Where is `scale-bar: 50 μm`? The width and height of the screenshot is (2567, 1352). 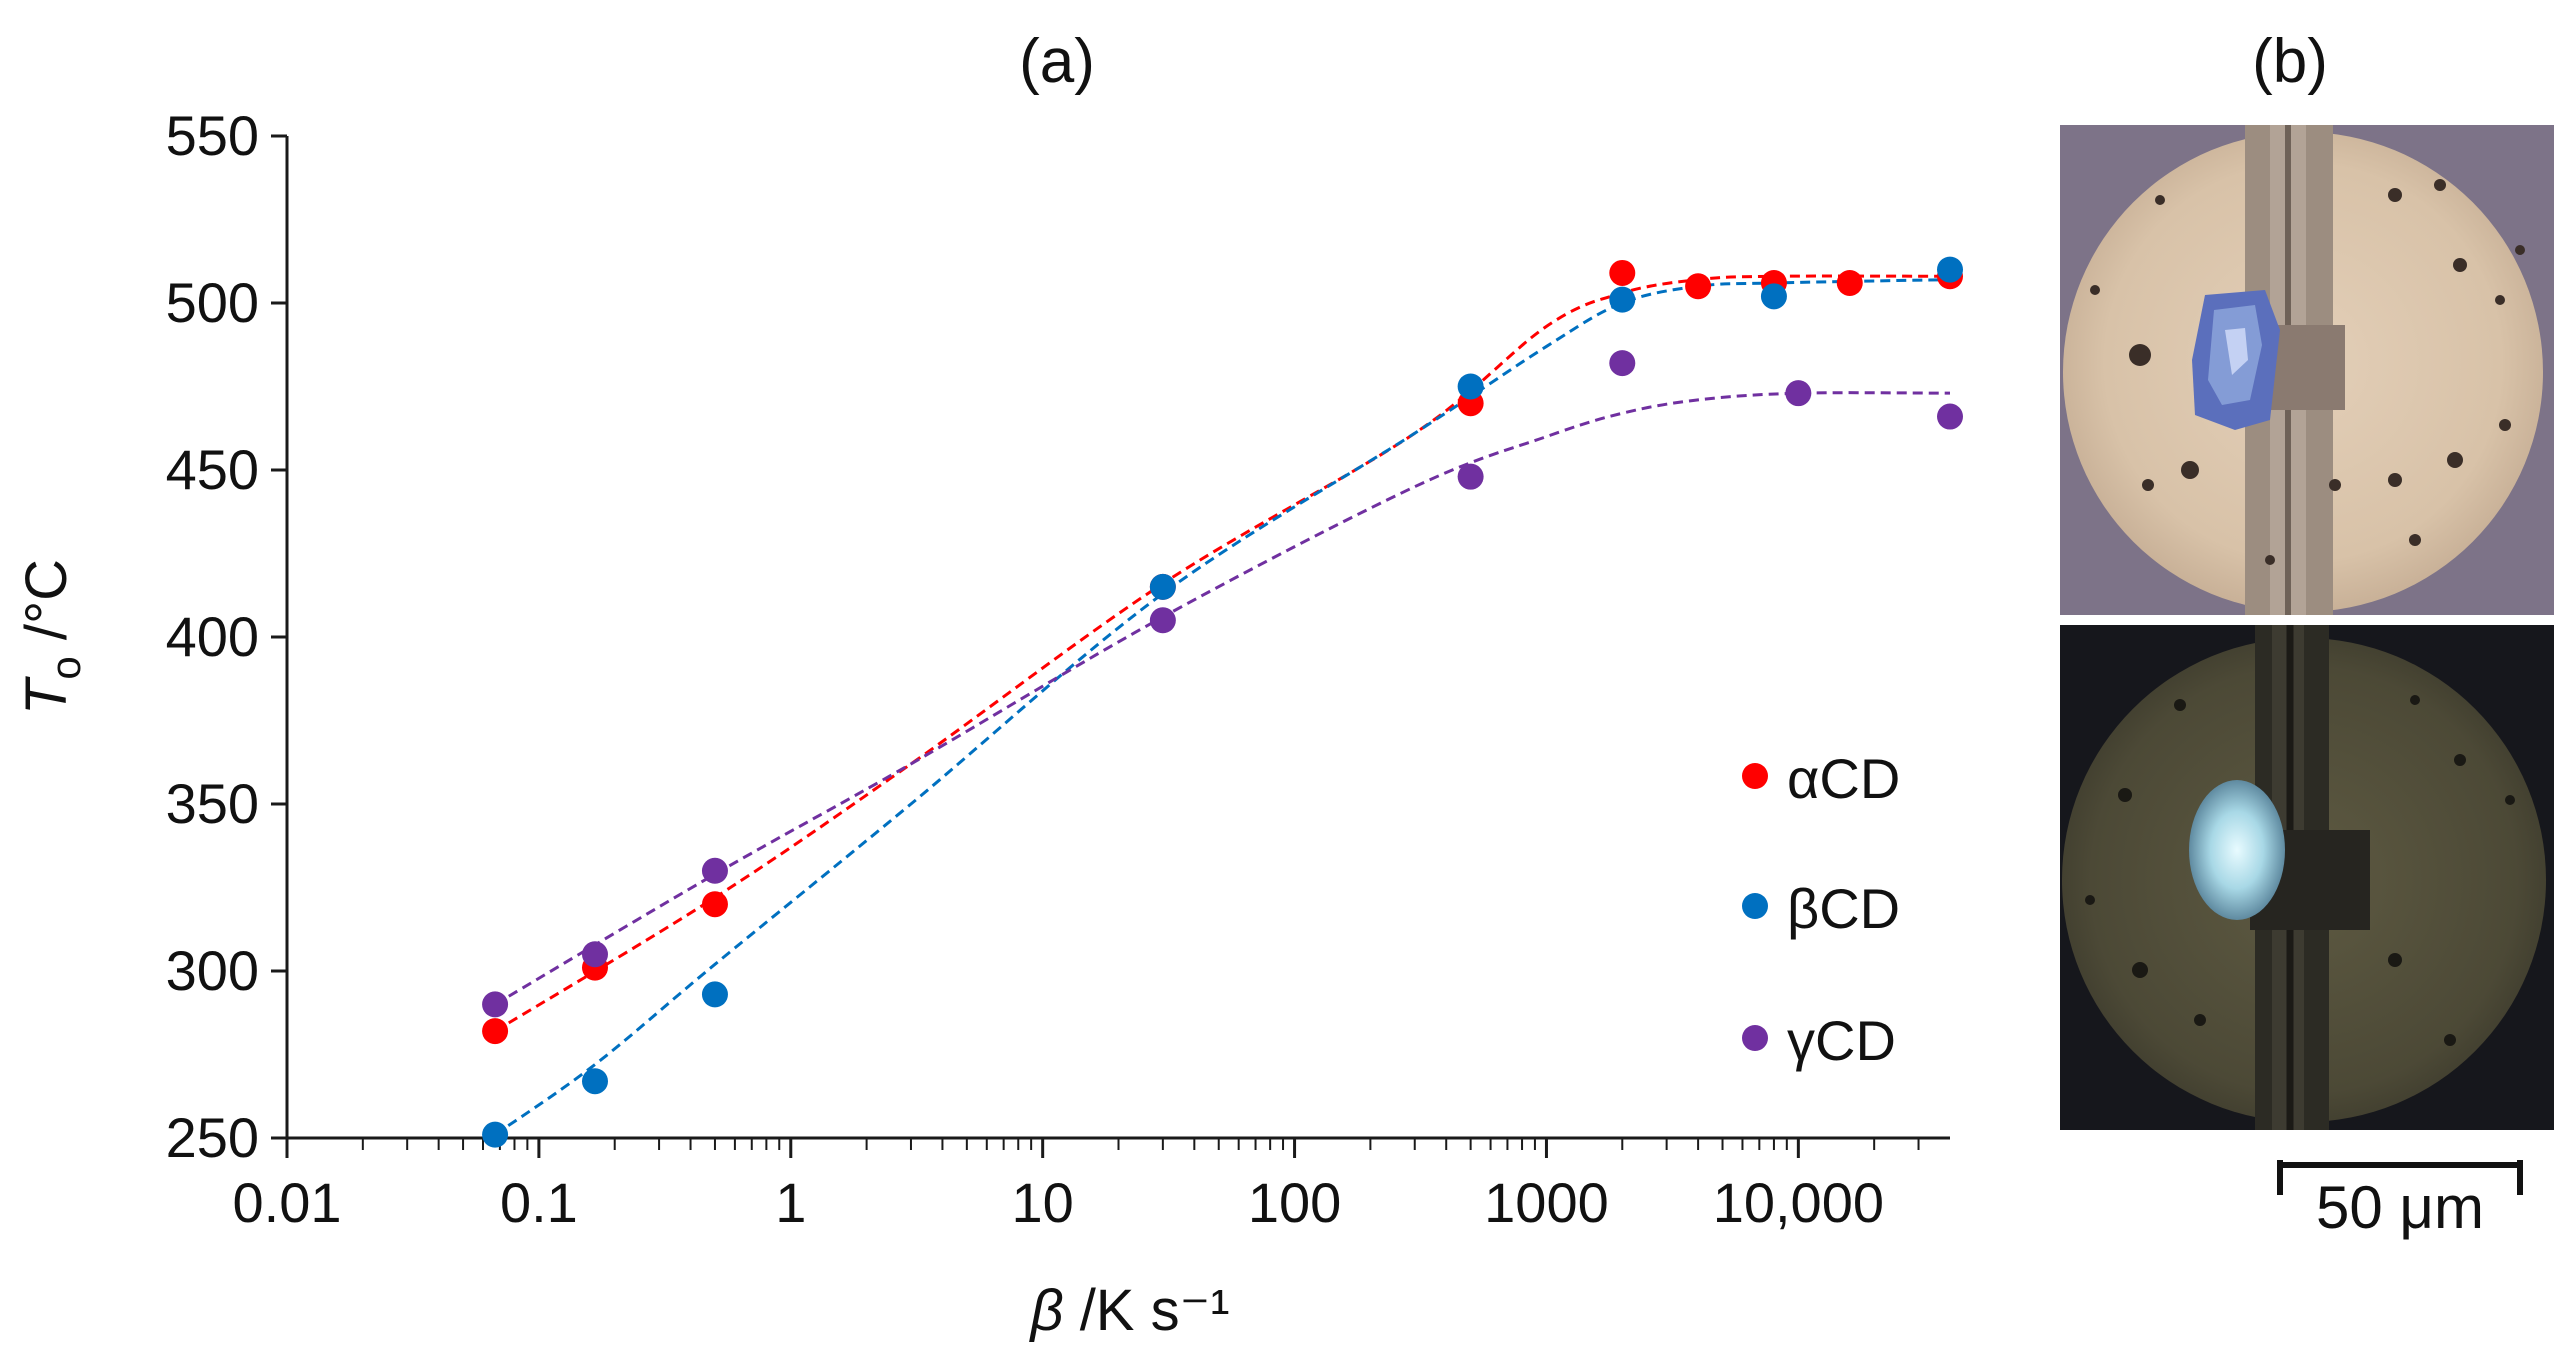
scale-bar: 50 μm is located at coordinates (2400, 1200).